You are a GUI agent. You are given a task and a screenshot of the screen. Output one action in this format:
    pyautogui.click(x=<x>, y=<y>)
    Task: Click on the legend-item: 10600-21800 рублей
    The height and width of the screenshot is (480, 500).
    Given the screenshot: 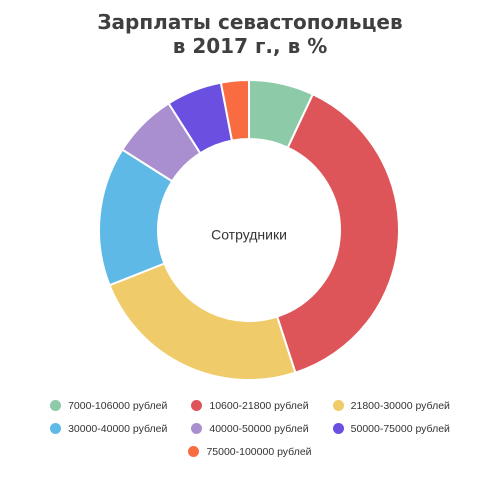 What is the action you would take?
    pyautogui.click(x=250, y=405)
    